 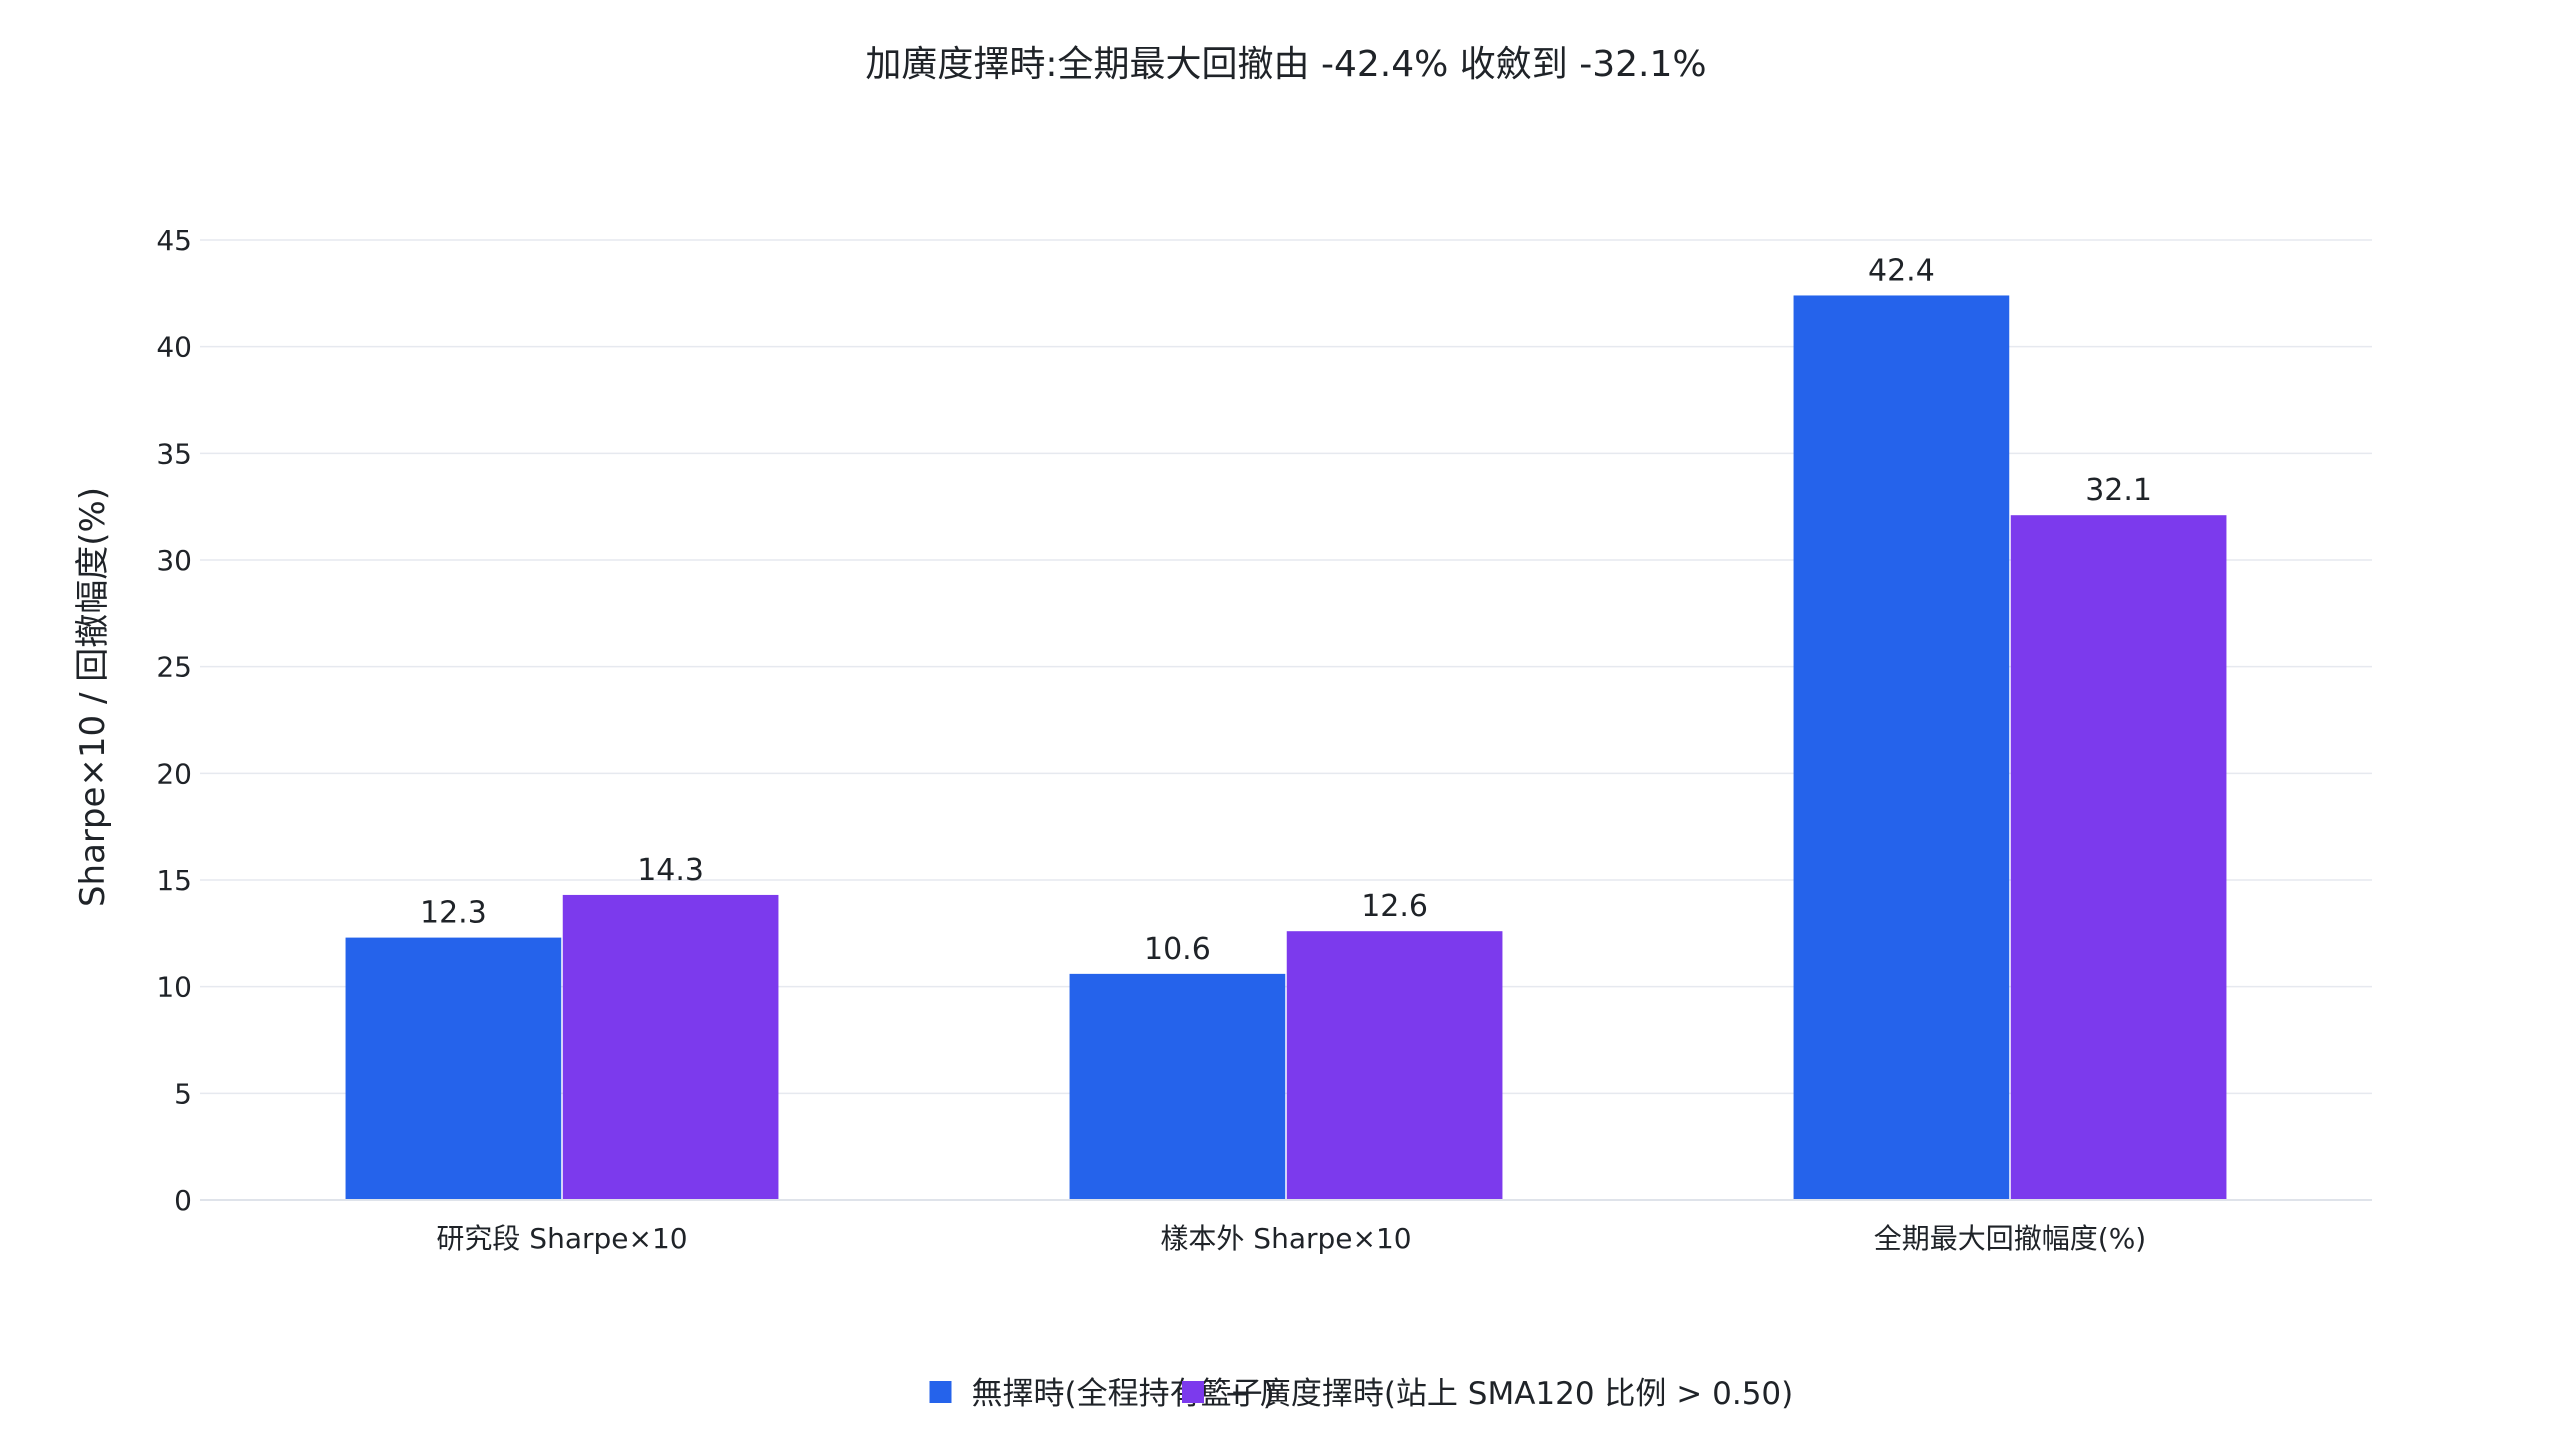 What do you see at coordinates (1123, 1394) in the screenshot?
I see `legend-label: 無擇時(全程持有籃子)` at bounding box center [1123, 1394].